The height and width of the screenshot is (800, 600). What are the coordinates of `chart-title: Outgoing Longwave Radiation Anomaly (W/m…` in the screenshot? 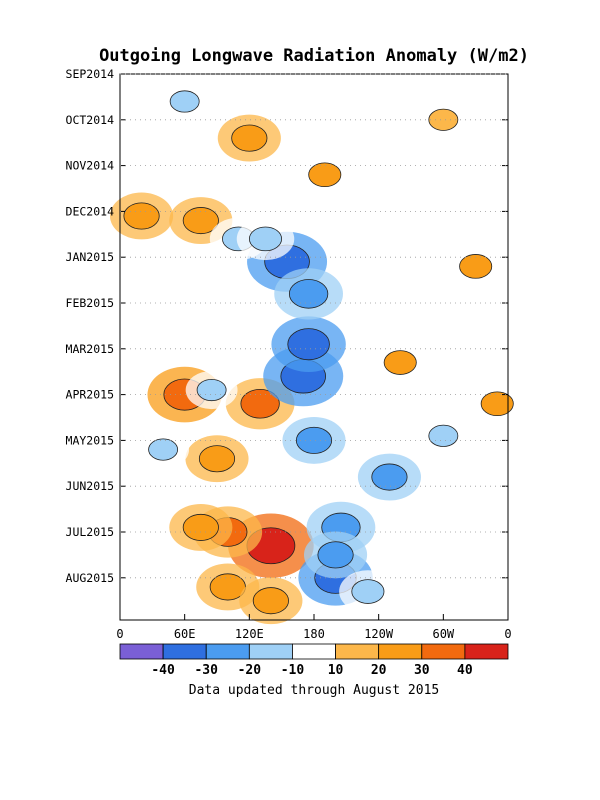 It's located at (314, 56).